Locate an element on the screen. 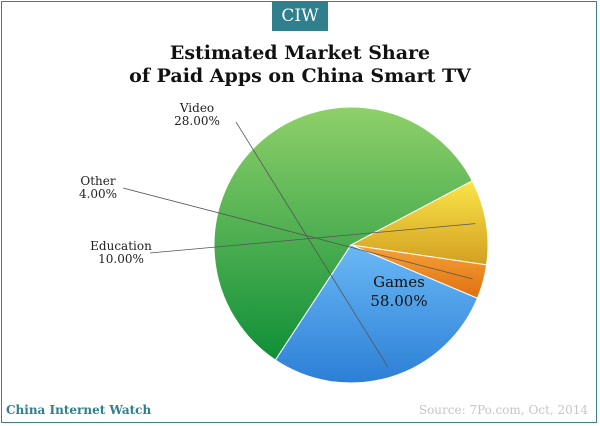  slice-education is located at coordinates (419, 223).